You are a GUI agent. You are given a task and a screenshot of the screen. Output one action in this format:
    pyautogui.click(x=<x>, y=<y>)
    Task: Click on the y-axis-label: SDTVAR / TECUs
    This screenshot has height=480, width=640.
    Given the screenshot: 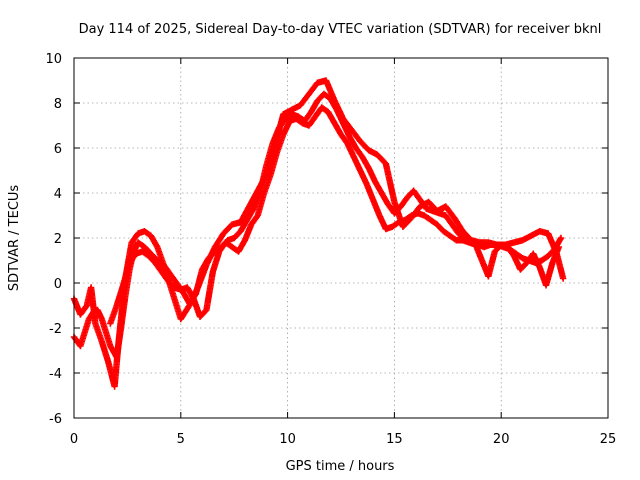 What is the action you would take?
    pyautogui.click(x=14, y=238)
    